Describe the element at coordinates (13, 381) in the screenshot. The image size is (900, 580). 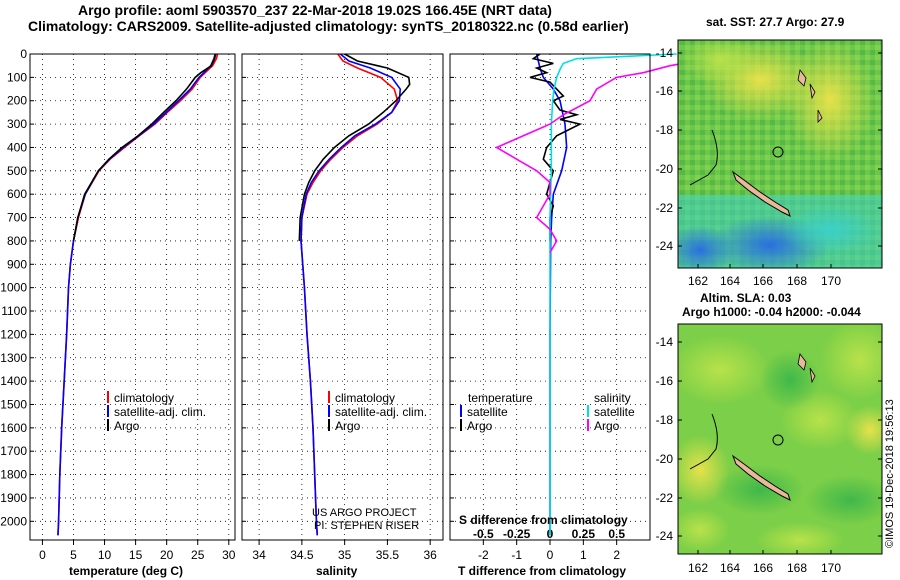
I see `depth-tick-label: 1400` at that location.